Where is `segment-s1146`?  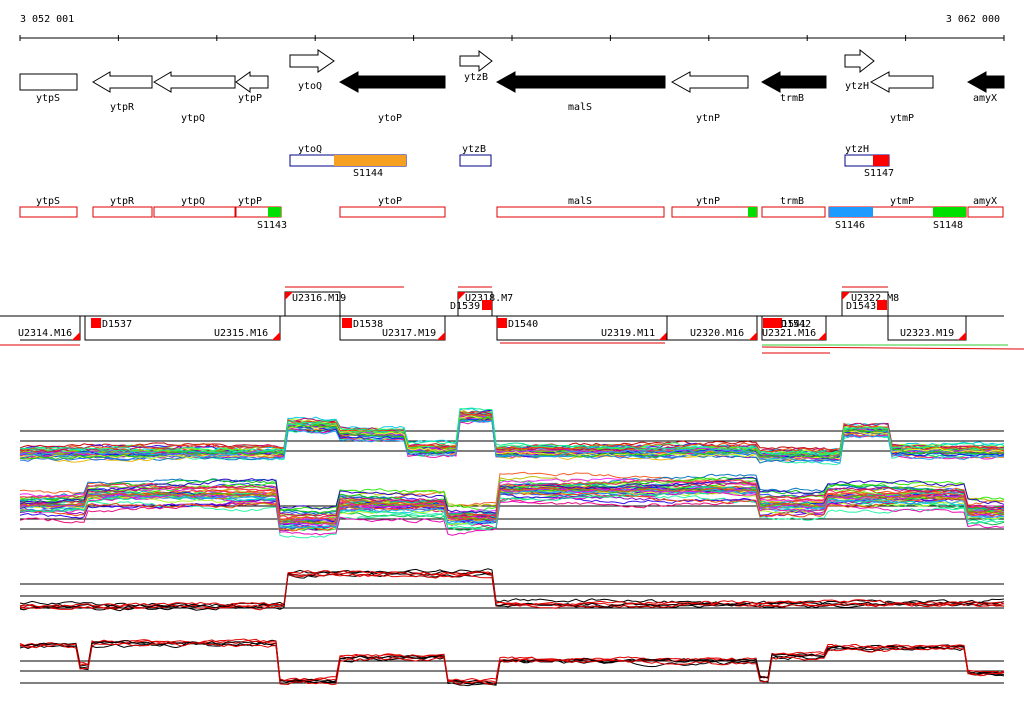
segment-s1146 is located at coordinates (851, 212).